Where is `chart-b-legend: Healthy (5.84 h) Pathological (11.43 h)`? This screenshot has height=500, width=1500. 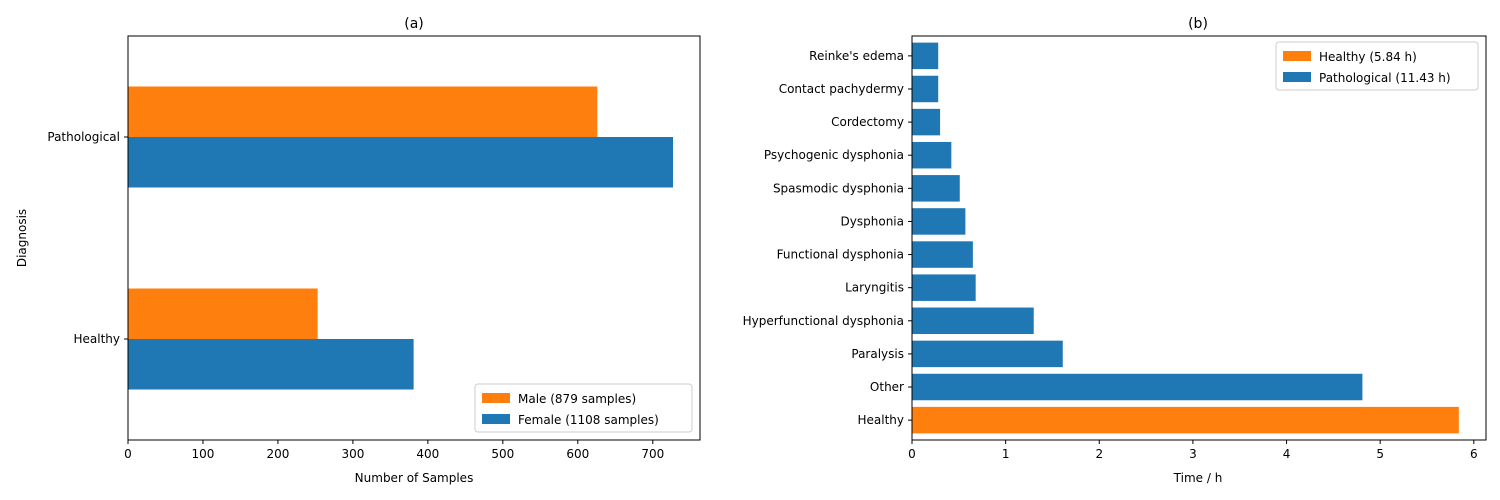 chart-b-legend: Healthy (5.84 h) Pathological (11.43 h) is located at coordinates (1377, 66).